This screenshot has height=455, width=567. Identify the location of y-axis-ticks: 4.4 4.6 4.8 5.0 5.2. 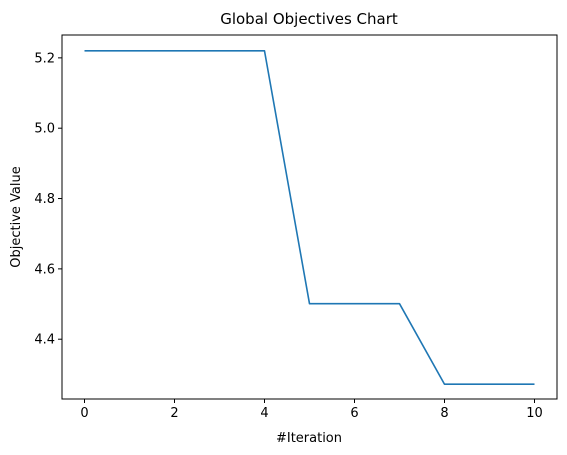
(48, 199).